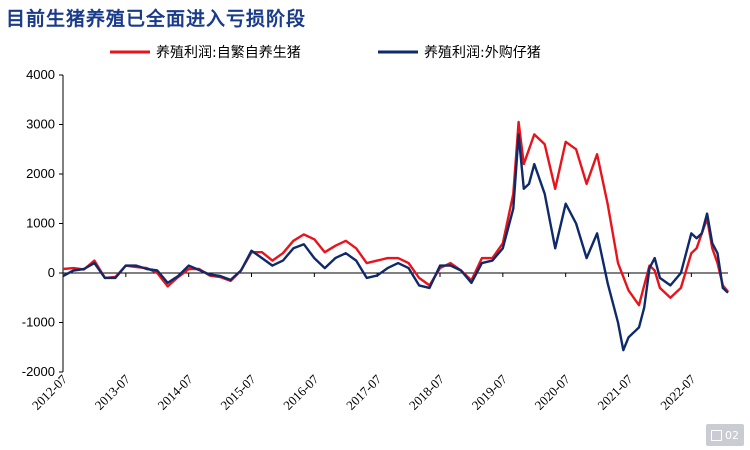 This screenshot has width=750, height=450. Describe the element at coordinates (238, 392) in the screenshot. I see `x-tick-label: 2015-07` at that location.